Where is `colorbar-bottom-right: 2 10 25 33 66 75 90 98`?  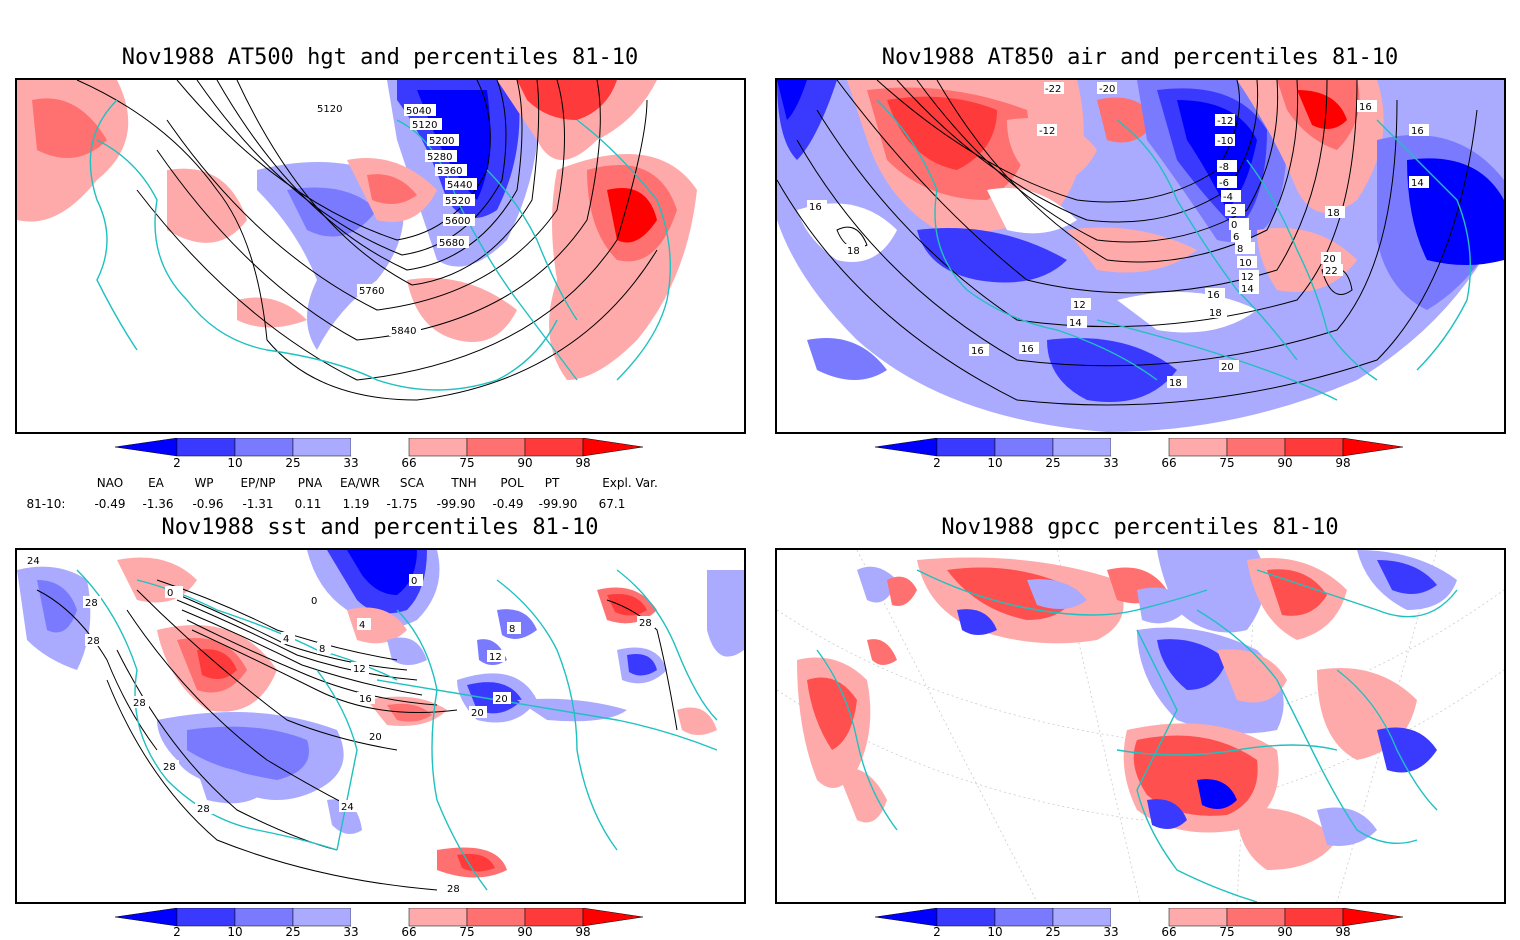
colorbar-bottom-right: 2 10 25 33 66 75 90 98 is located at coordinates (1139, 923).